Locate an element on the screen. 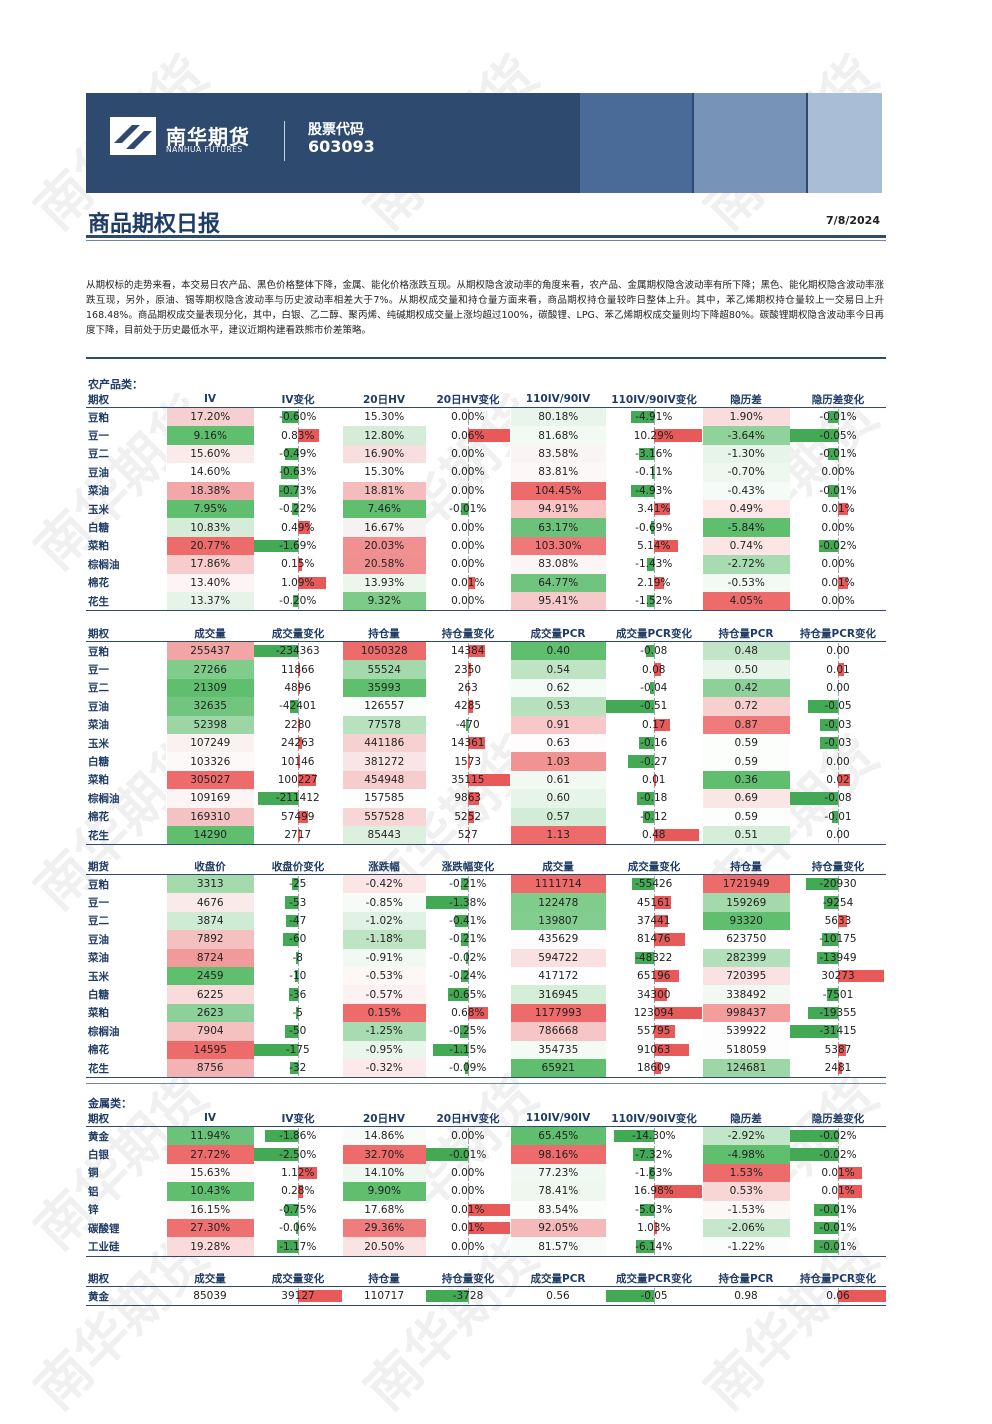  cell-oi-pcr-chg: -0.05 is located at coordinates (838, 706).